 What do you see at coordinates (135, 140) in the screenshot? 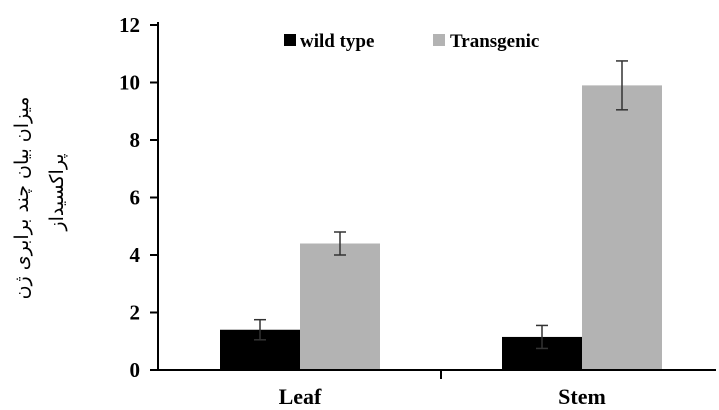
I see `y-tick-label-8: 8` at bounding box center [135, 140].